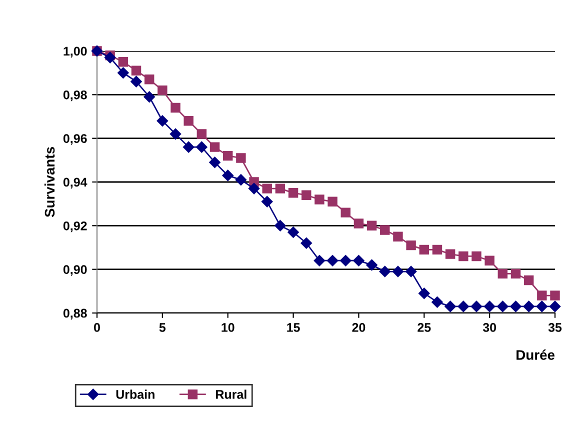  I want to click on y-tick-label: 0,94, so click(75, 183).